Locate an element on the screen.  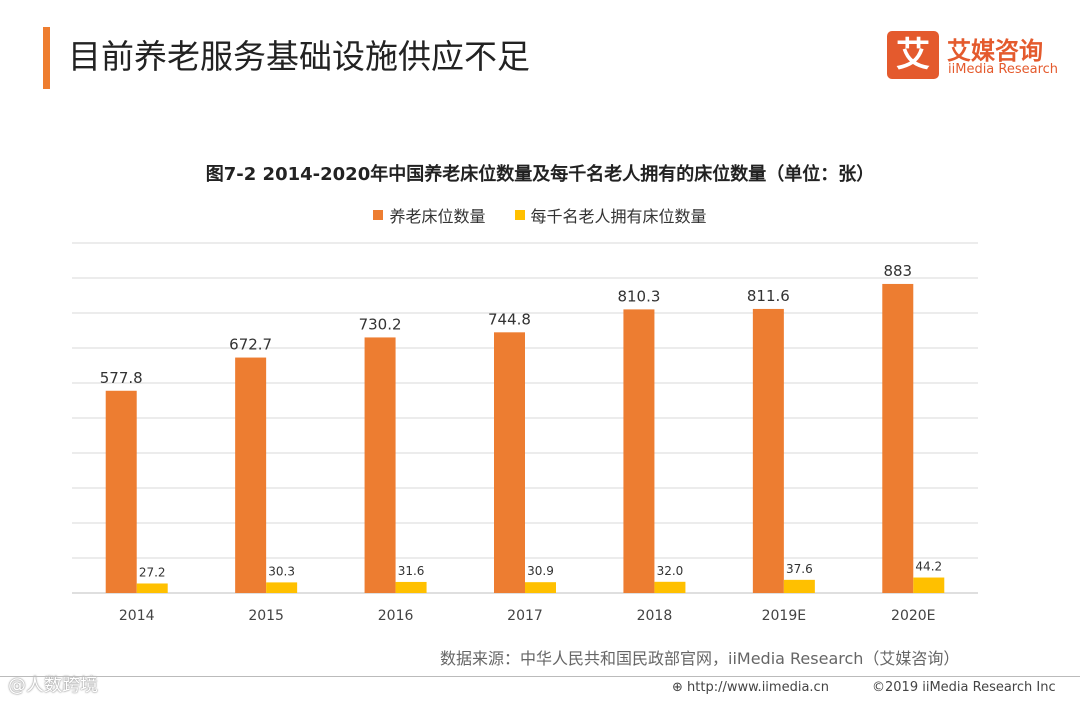
bar-beds-2018 is located at coordinates (639, 451).